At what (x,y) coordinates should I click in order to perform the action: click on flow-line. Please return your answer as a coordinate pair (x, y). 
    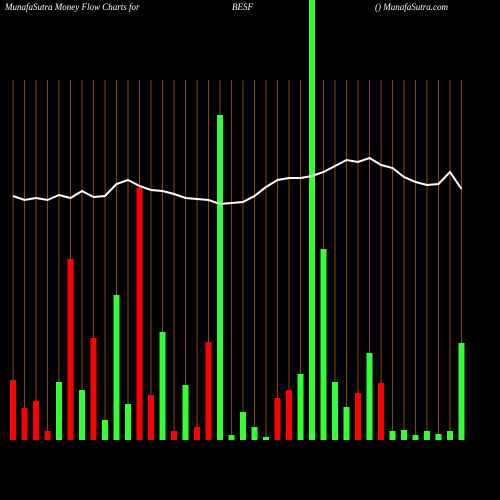
    Looking at the image, I should click on (237, 181).